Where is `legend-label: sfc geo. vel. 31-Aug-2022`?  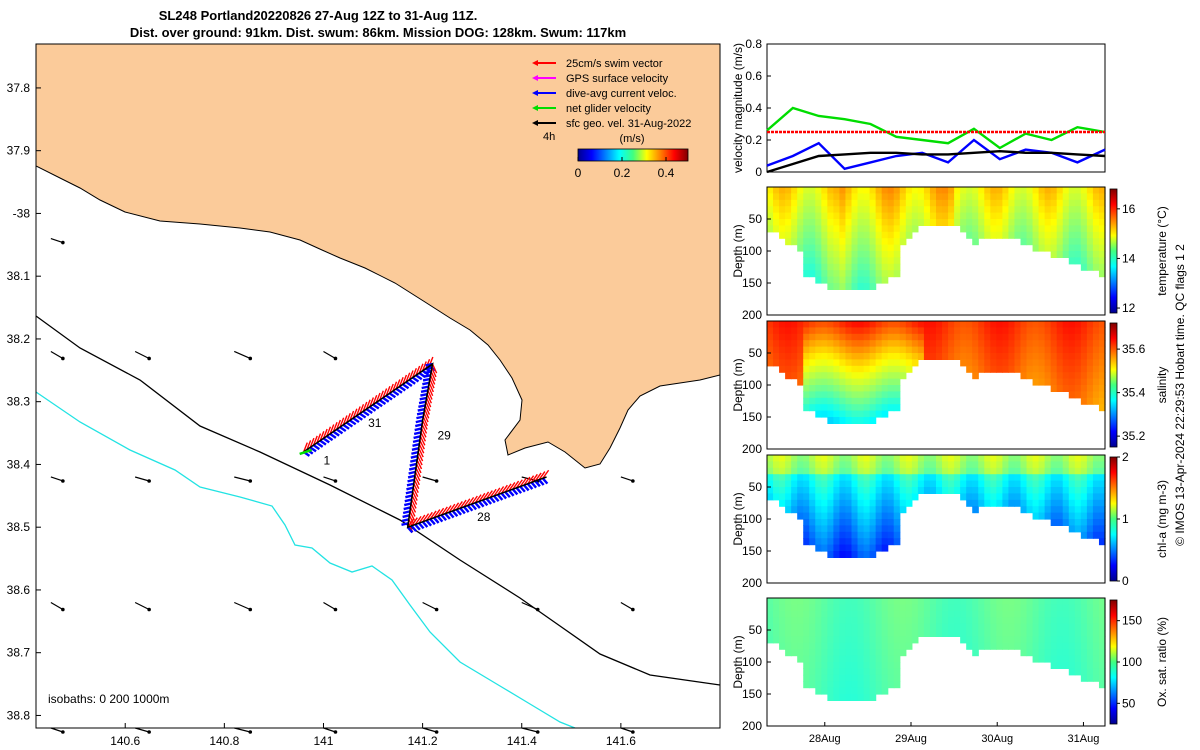 legend-label: sfc geo. vel. 31-Aug-2022 is located at coordinates (628, 124).